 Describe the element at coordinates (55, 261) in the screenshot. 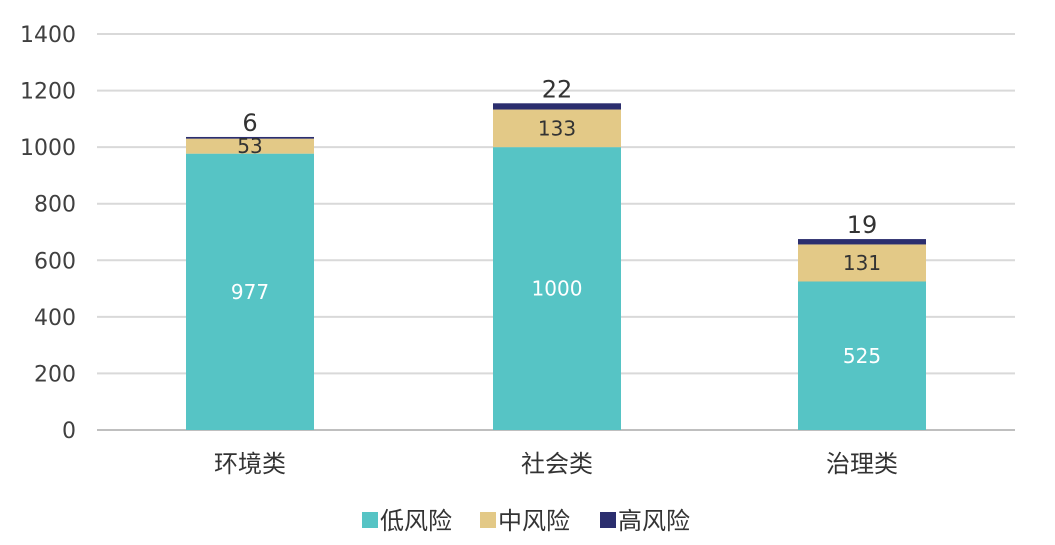

I see `y-tick-label: 600` at that location.